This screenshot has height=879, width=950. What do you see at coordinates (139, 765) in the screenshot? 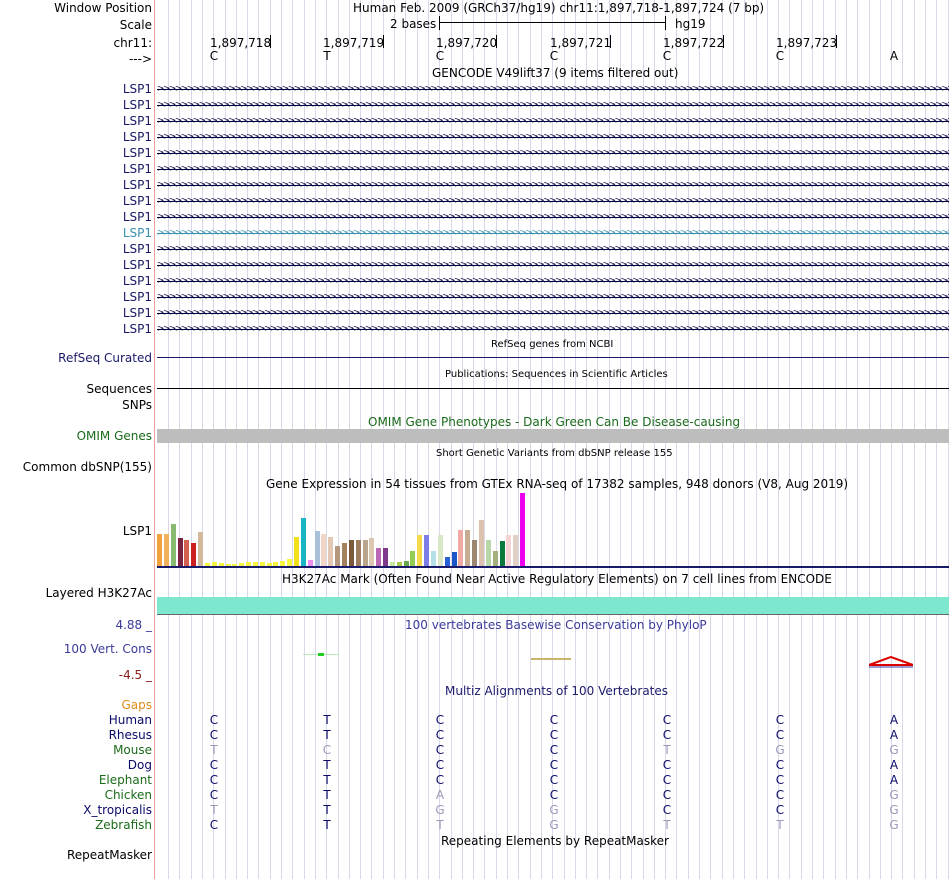
I see `species-label: Dog` at bounding box center [139, 765].